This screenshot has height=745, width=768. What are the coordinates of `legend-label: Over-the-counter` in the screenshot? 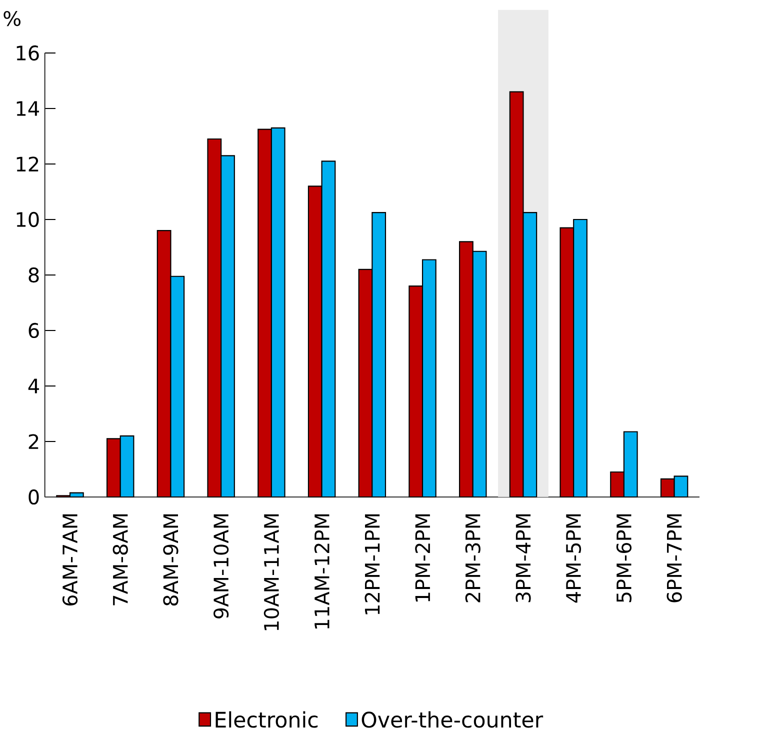 It's located at (453, 719).